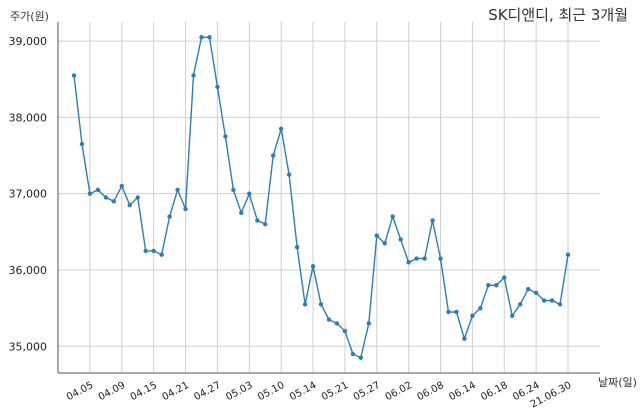 The width and height of the screenshot is (640, 414). I want to click on x-tick-label: 04.15, so click(144, 391).